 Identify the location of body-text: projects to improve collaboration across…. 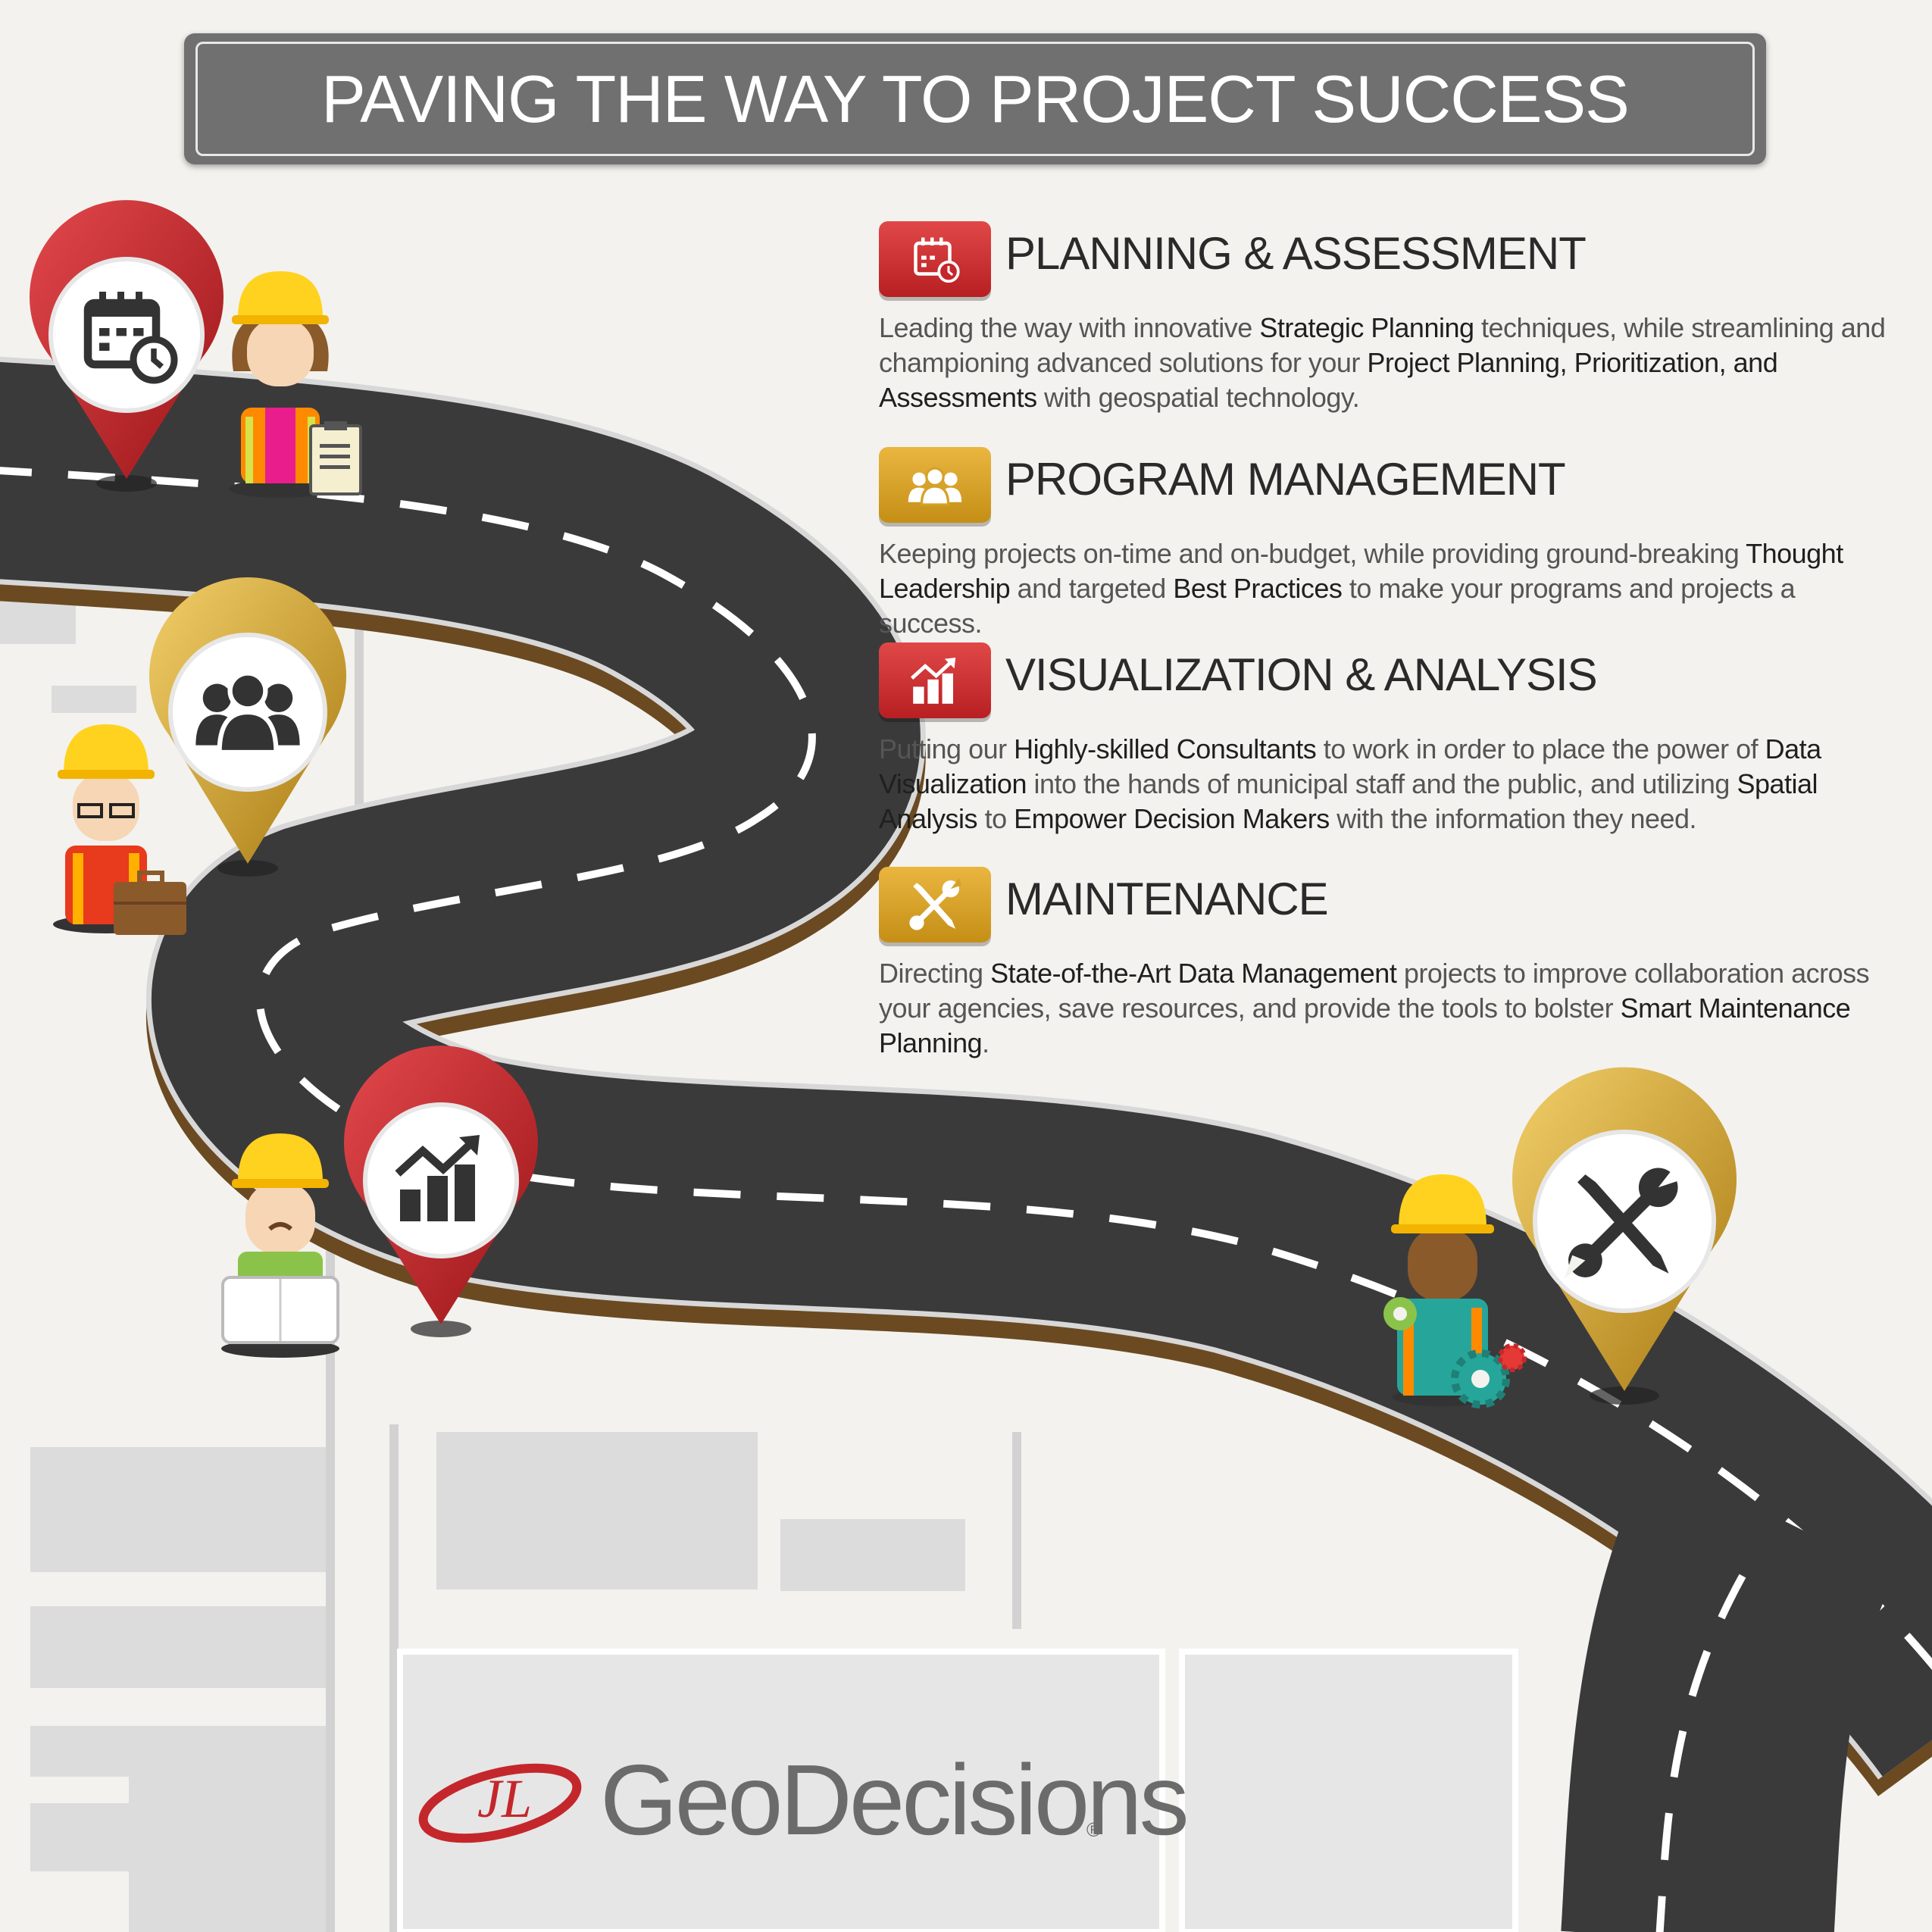
(1375, 991).